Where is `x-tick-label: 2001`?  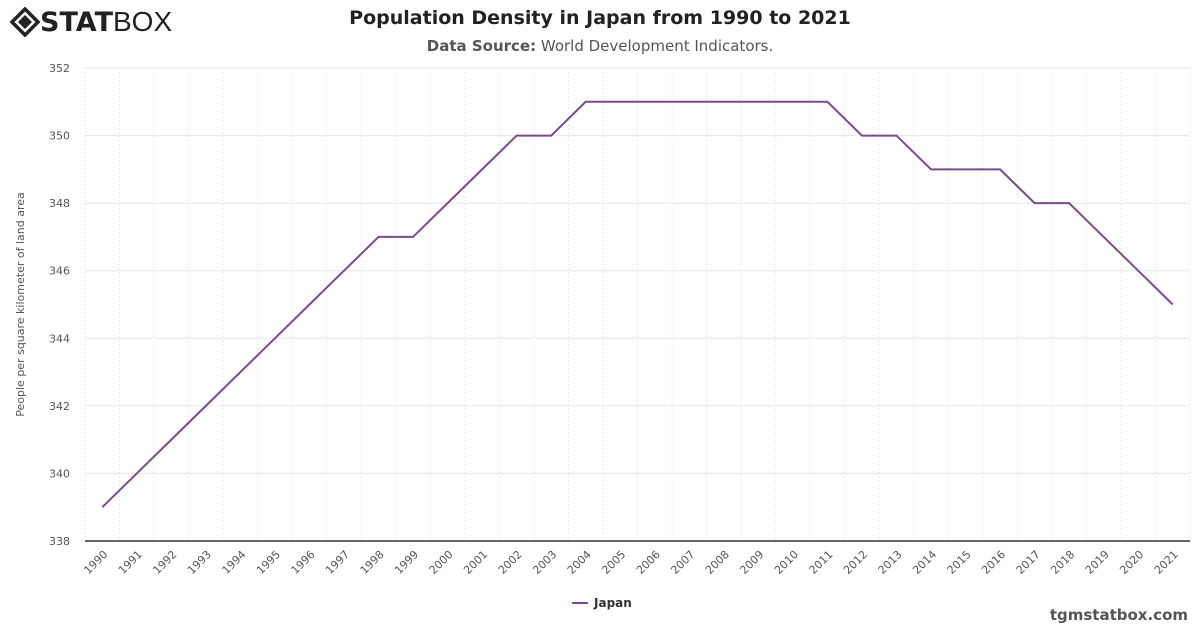
x-tick-label: 2001 is located at coordinates (475, 562).